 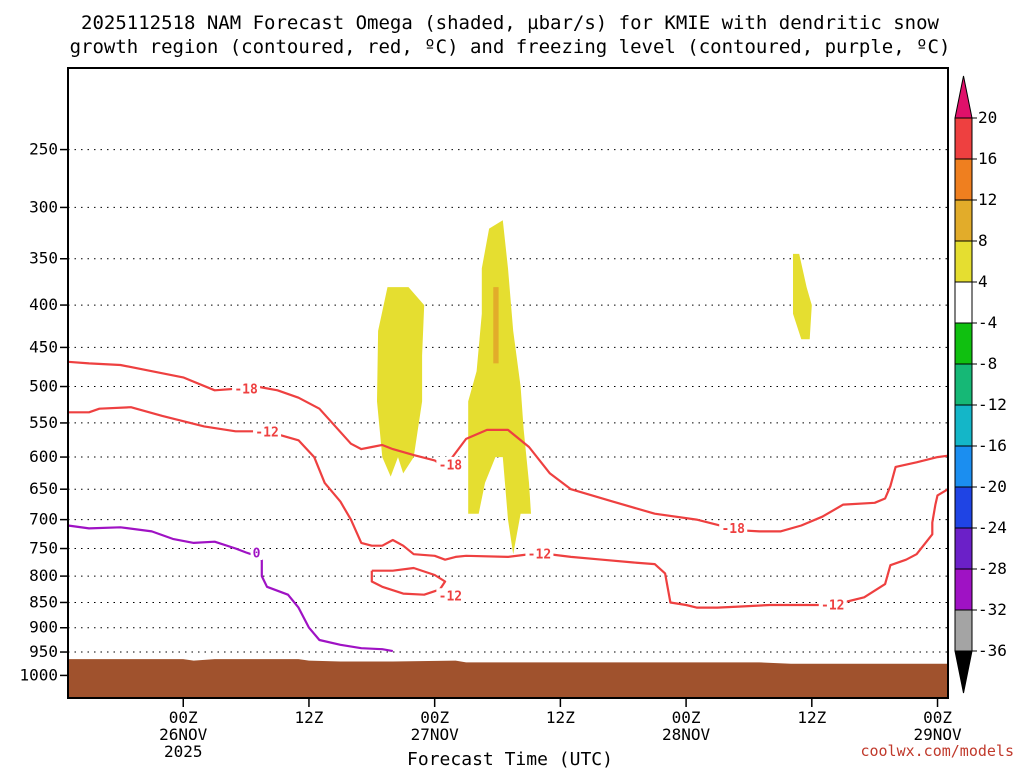 What do you see at coordinates (937, 751) in the screenshot?
I see `credit-text: coolwx.com/models` at bounding box center [937, 751].